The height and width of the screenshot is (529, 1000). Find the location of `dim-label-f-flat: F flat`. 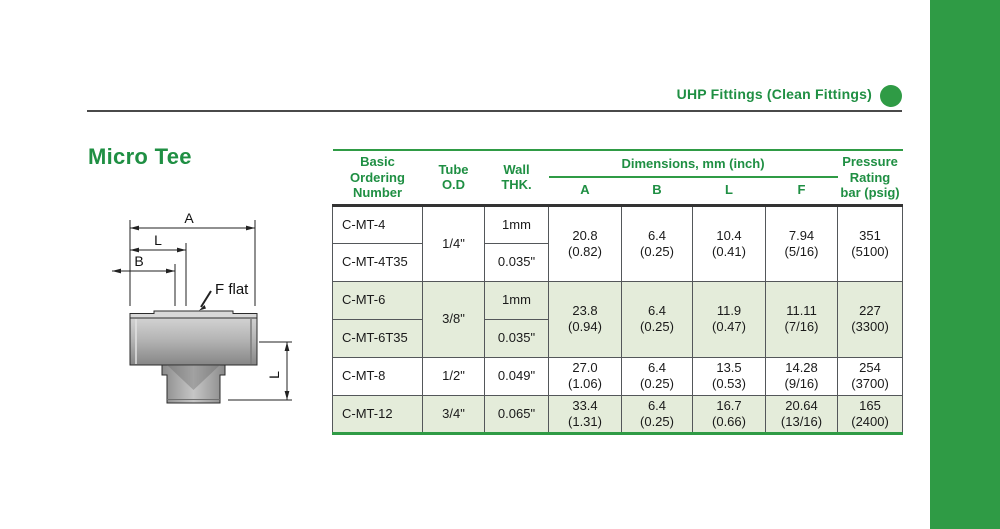

dim-label-f-flat: F flat is located at coordinates (232, 289).